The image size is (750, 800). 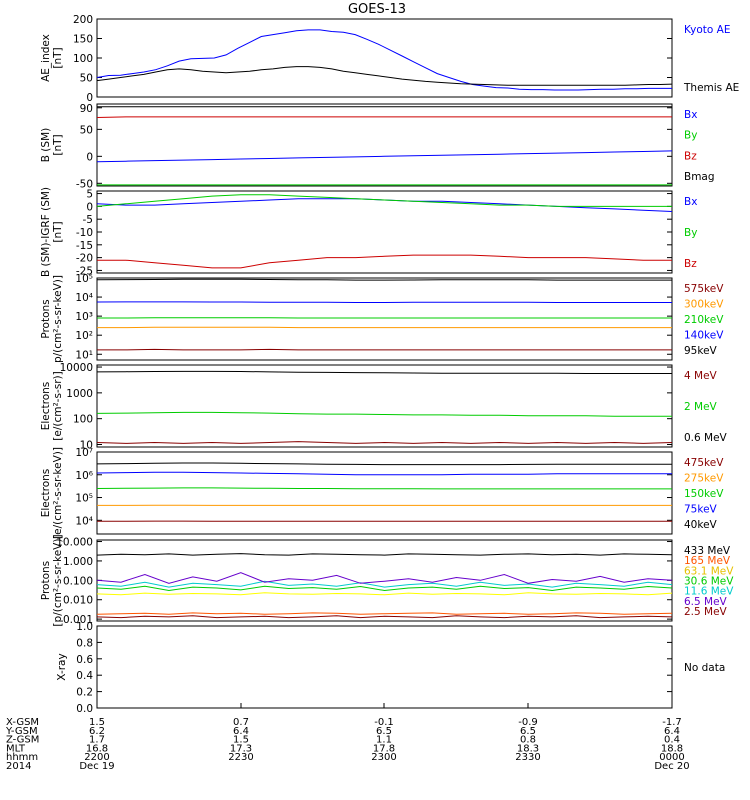 What do you see at coordinates (241, 731) in the screenshot?
I see `x-column-value: 6.4` at bounding box center [241, 731].